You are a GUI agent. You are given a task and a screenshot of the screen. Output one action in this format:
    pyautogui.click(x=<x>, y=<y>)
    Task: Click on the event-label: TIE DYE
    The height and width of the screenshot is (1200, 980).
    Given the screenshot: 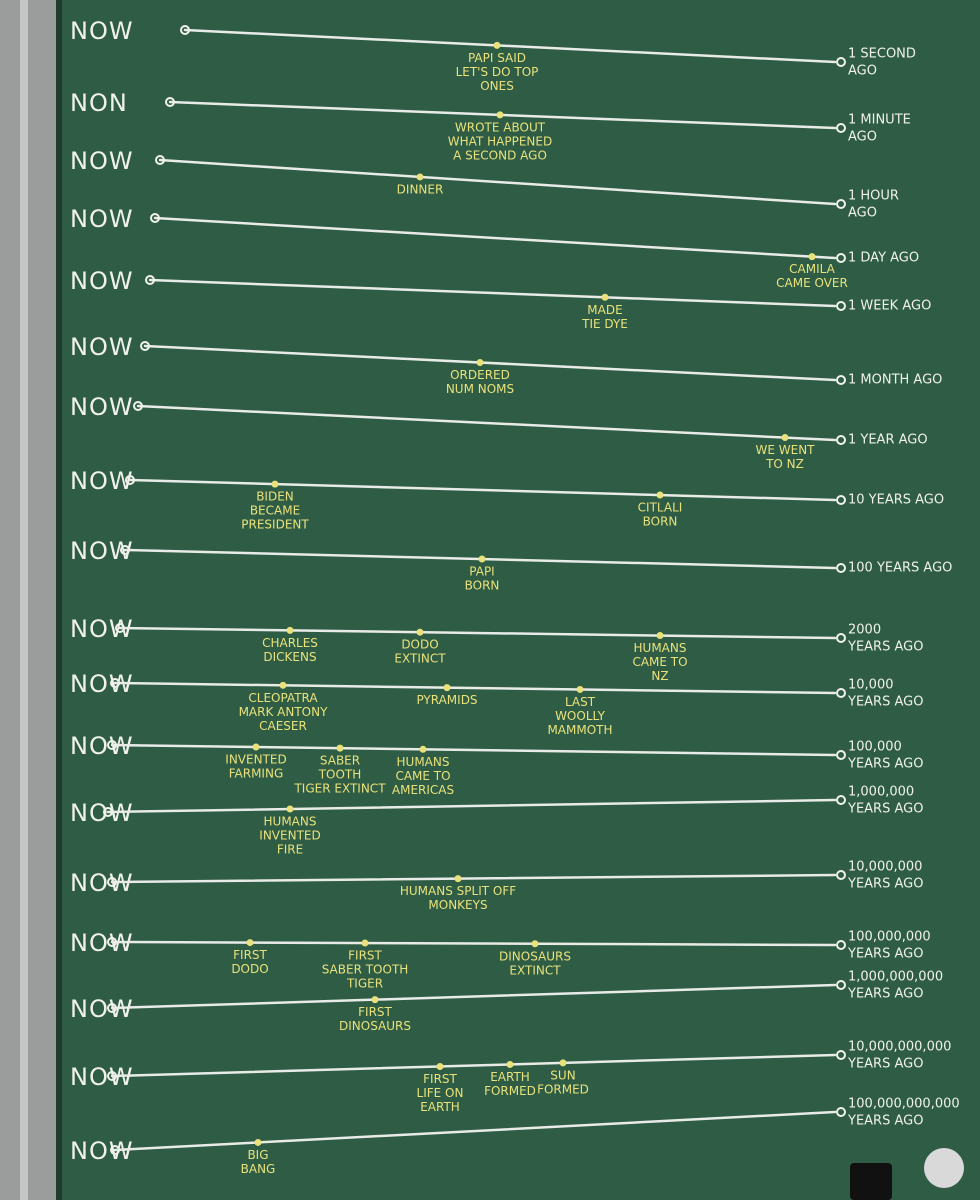 What is the action you would take?
    pyautogui.click(x=604, y=324)
    